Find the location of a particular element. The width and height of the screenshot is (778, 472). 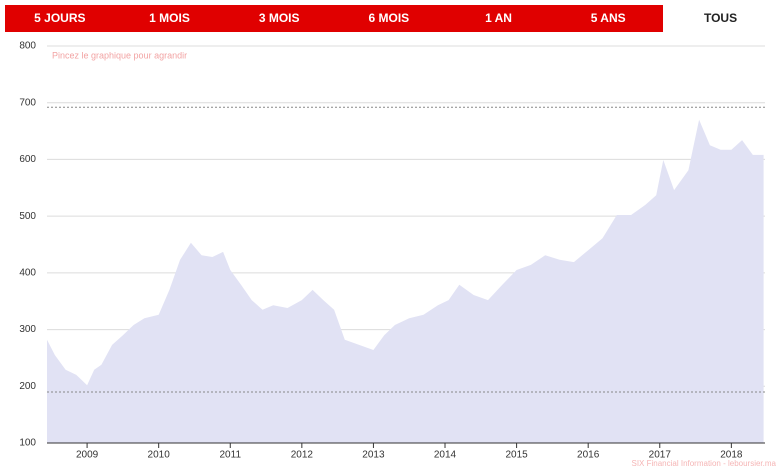

x-tick-label: 2012 is located at coordinates (302, 455).